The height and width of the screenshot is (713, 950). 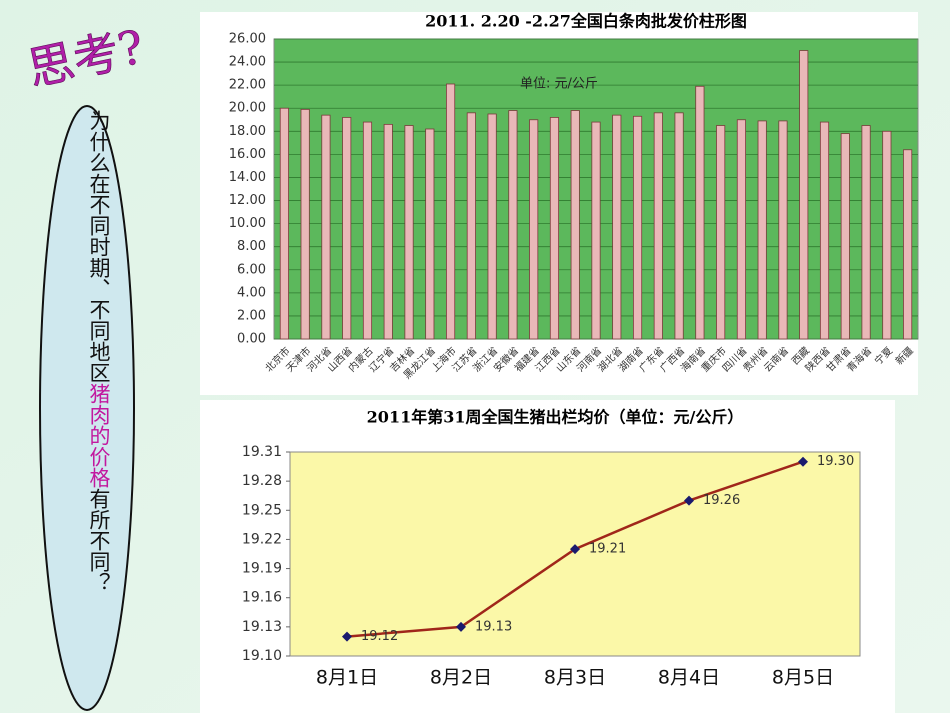 I want to click on value-label: 19.12, so click(x=379, y=636).